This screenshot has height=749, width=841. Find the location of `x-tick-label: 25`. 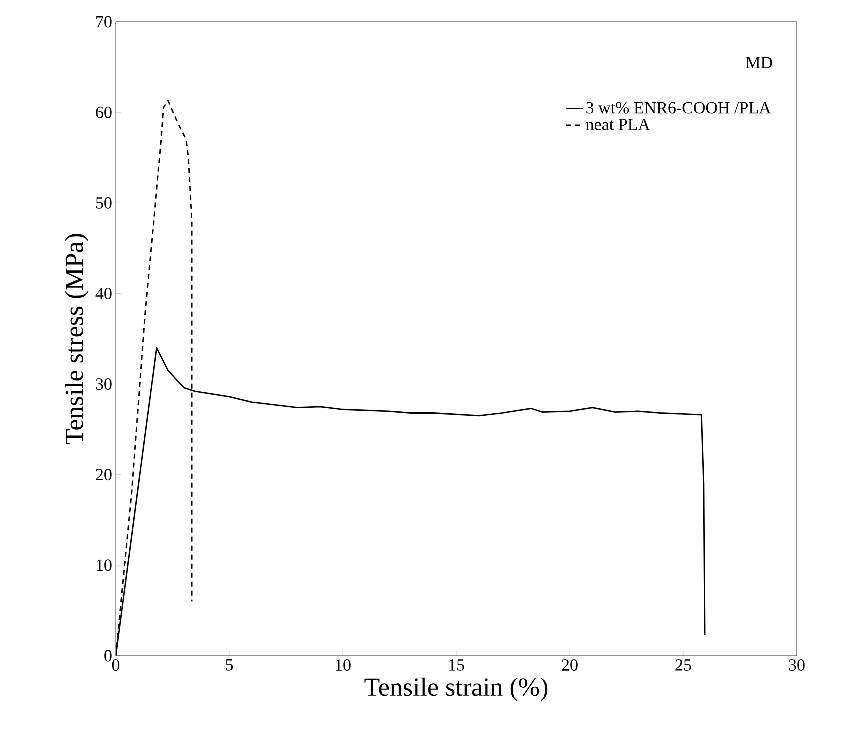

x-tick-label: 25 is located at coordinates (684, 665).